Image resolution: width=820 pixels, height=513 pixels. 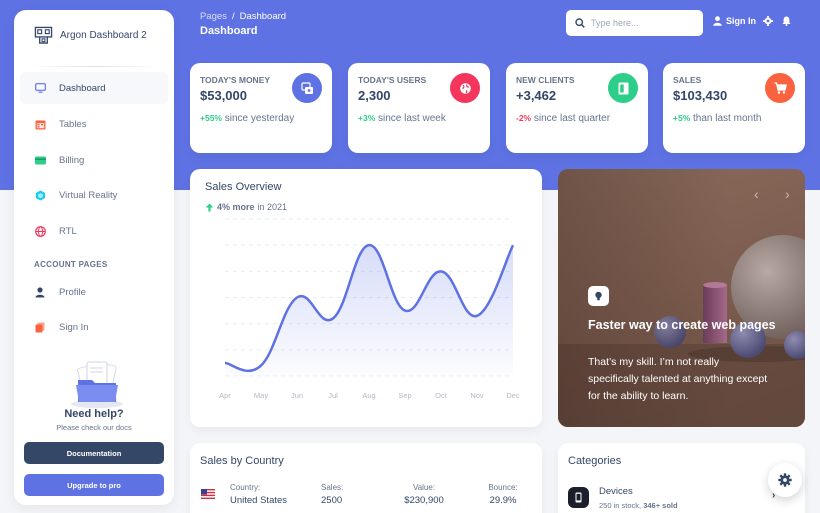 I want to click on breadcrumb: Pages / Dashboard, so click(x=243, y=16).